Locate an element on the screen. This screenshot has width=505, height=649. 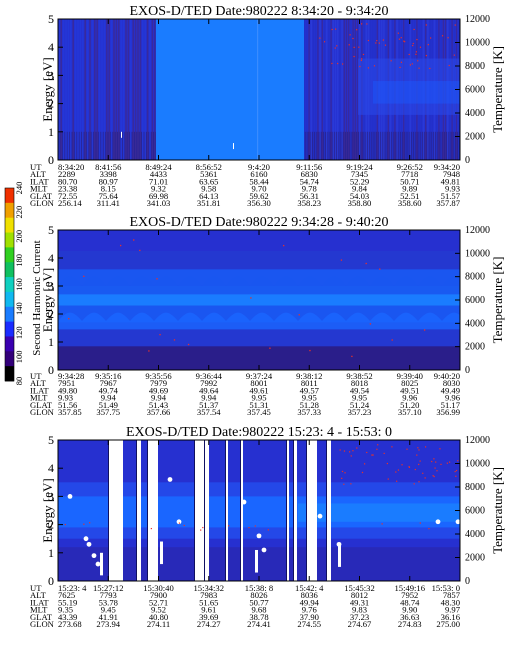
orbit-row-label: ALT is located at coordinates (38, 595).